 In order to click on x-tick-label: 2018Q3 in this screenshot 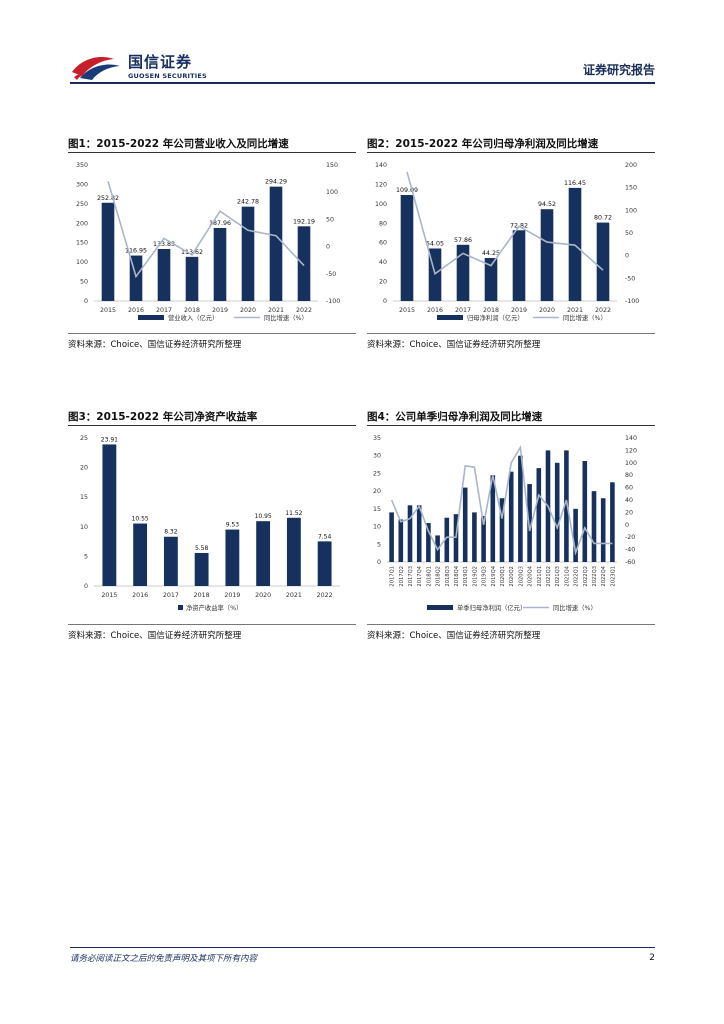, I will do `click(448, 576)`.